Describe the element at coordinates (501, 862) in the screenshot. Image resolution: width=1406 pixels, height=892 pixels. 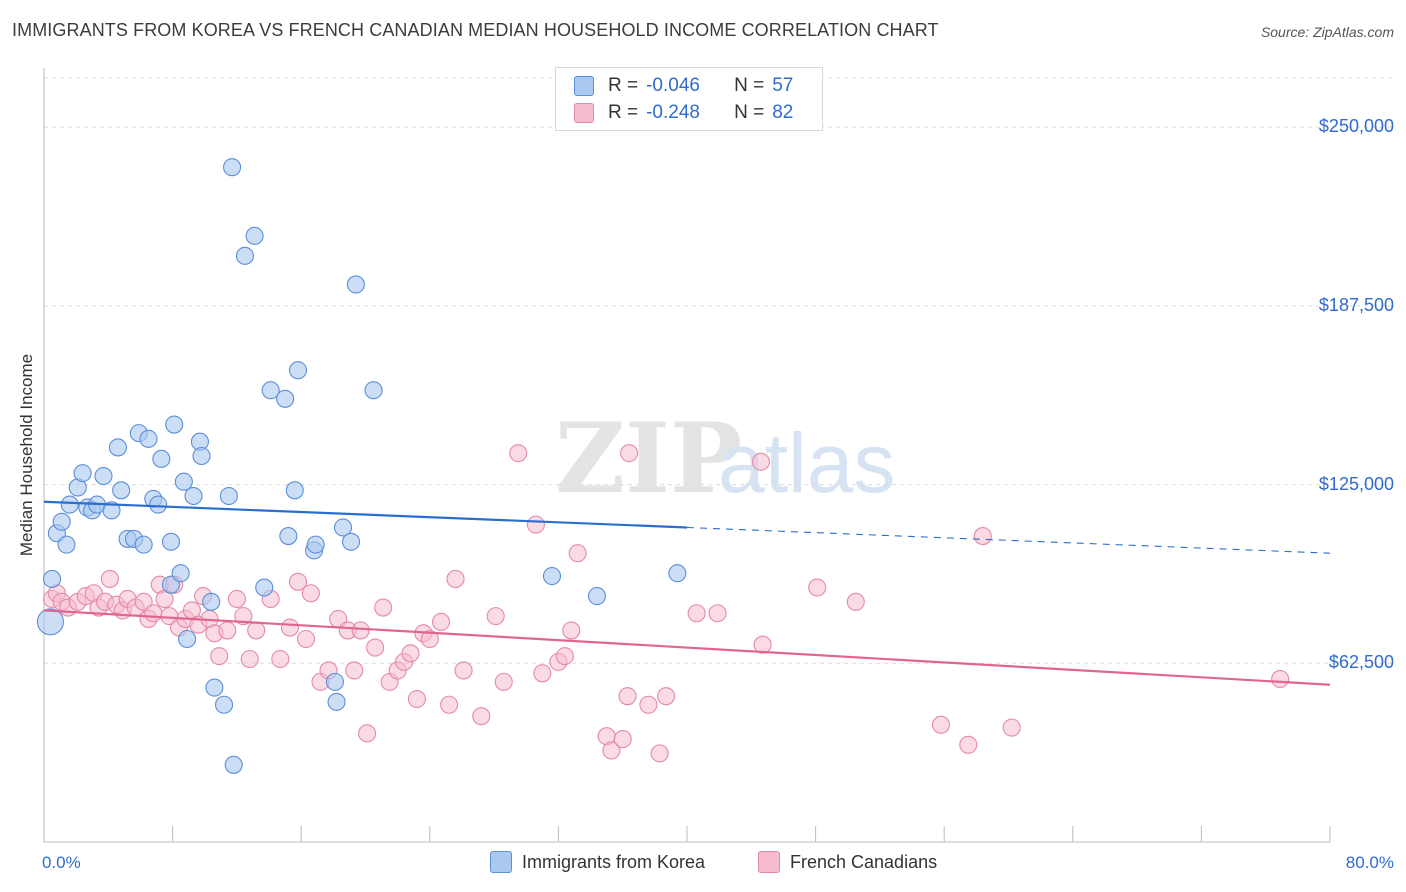
I see `bottom-korea-swatch` at that location.